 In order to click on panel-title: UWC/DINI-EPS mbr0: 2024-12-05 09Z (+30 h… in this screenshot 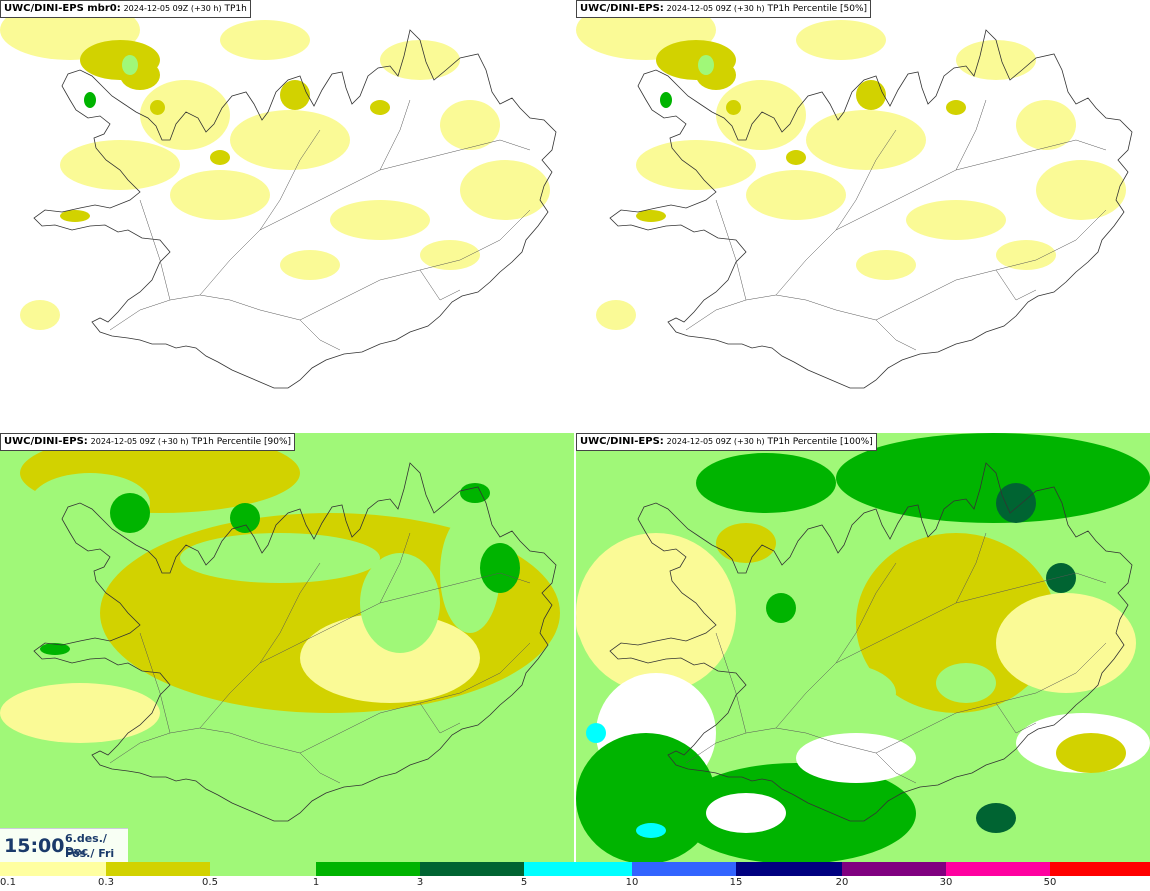, I will do `click(125, 9)`.